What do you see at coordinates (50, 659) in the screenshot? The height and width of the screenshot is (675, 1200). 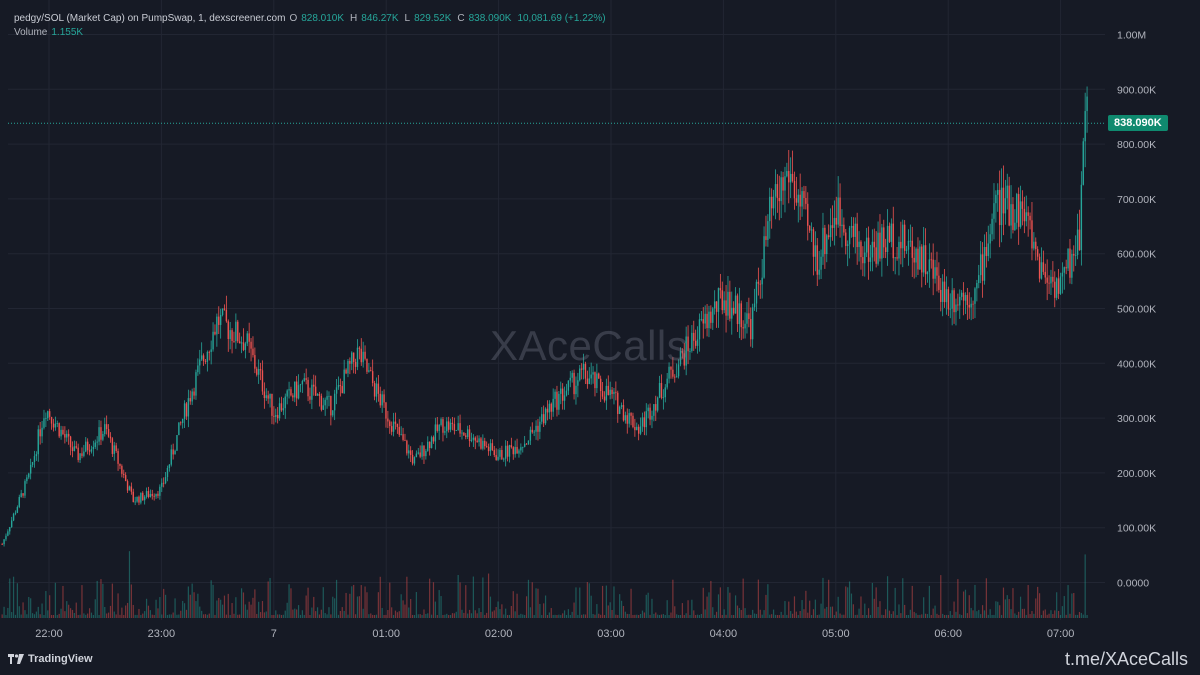 I see `tradingview-logo: TradingView` at bounding box center [50, 659].